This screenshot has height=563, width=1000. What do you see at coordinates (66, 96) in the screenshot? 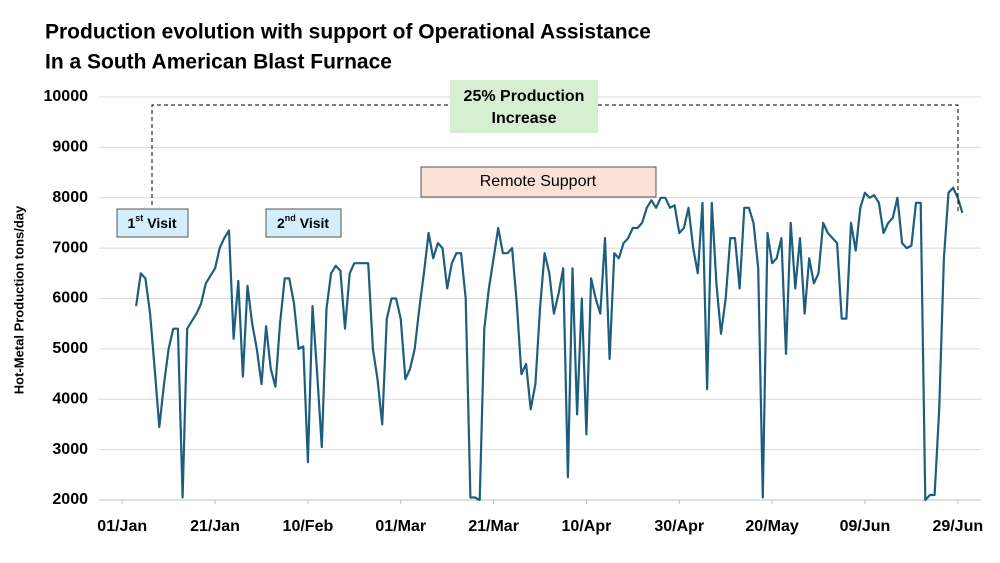
I see `y-tick-label: 10000` at bounding box center [66, 96].